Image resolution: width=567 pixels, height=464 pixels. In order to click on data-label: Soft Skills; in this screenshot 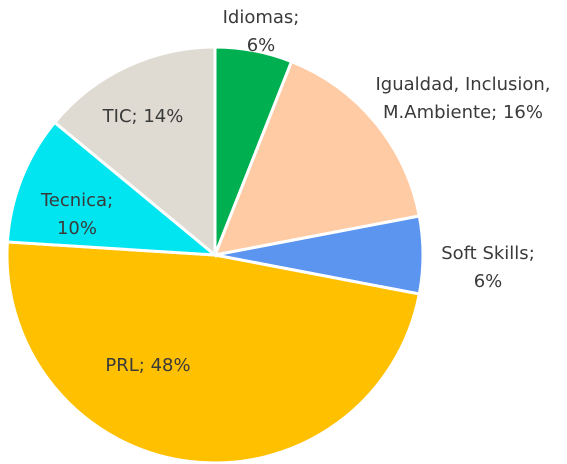, I will do `click(488, 253)`.